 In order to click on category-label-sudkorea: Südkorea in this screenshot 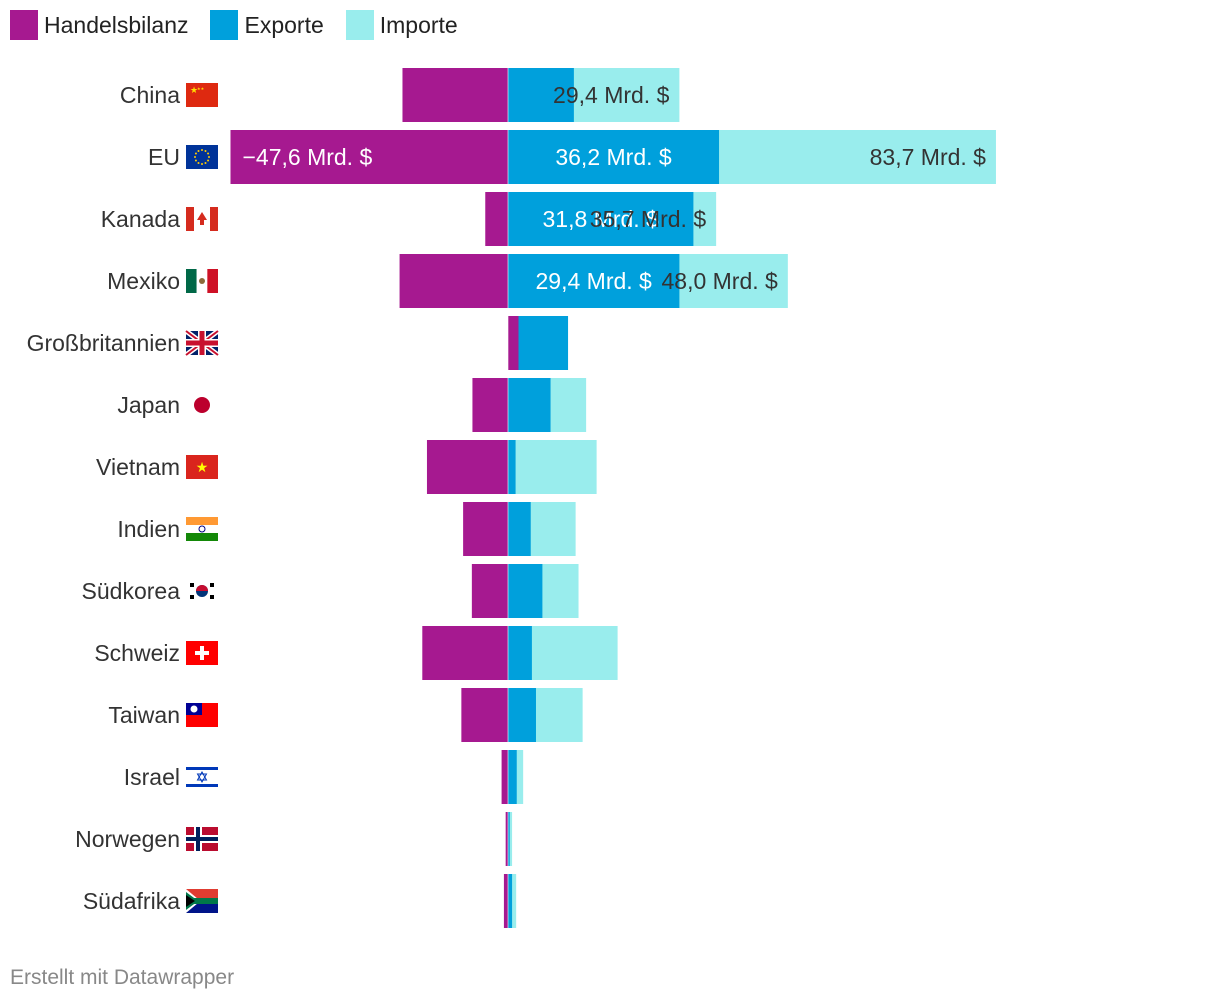, I will do `click(131, 591)`.